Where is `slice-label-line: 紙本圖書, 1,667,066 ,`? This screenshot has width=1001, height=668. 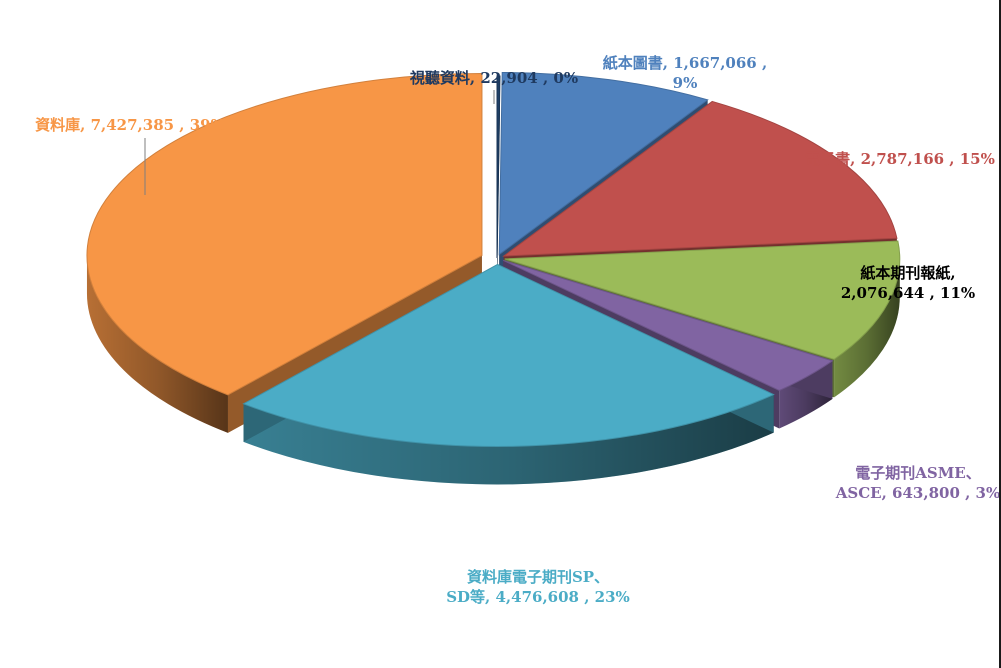 slice-label-line: 紙本圖書, 1,667,066 , is located at coordinates (685, 63).